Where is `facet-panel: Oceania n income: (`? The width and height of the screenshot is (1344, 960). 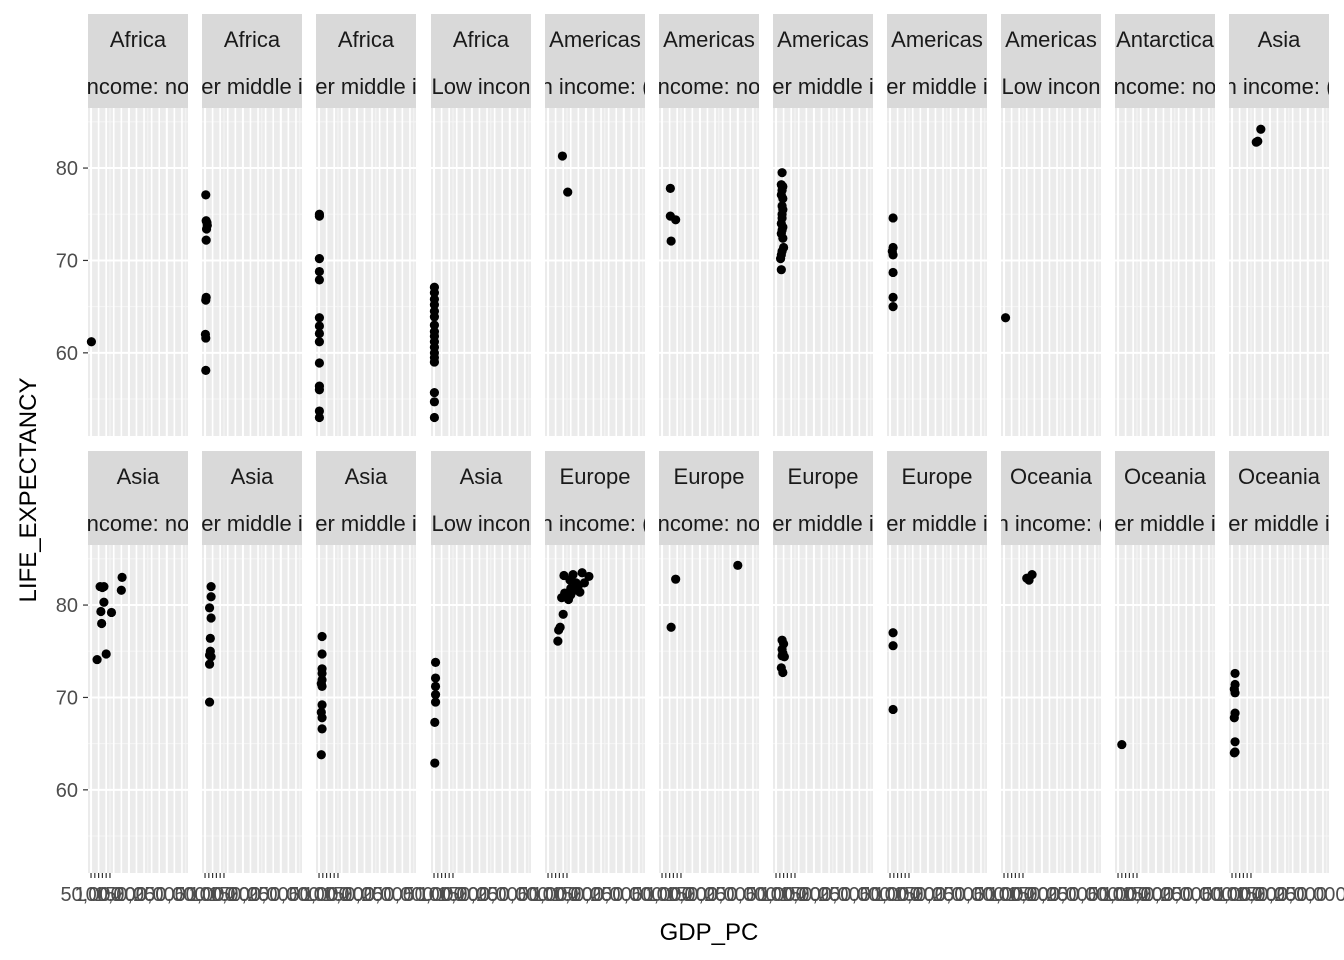
facet-panel: Oceania n income: ( is located at coordinates (1051, 662).